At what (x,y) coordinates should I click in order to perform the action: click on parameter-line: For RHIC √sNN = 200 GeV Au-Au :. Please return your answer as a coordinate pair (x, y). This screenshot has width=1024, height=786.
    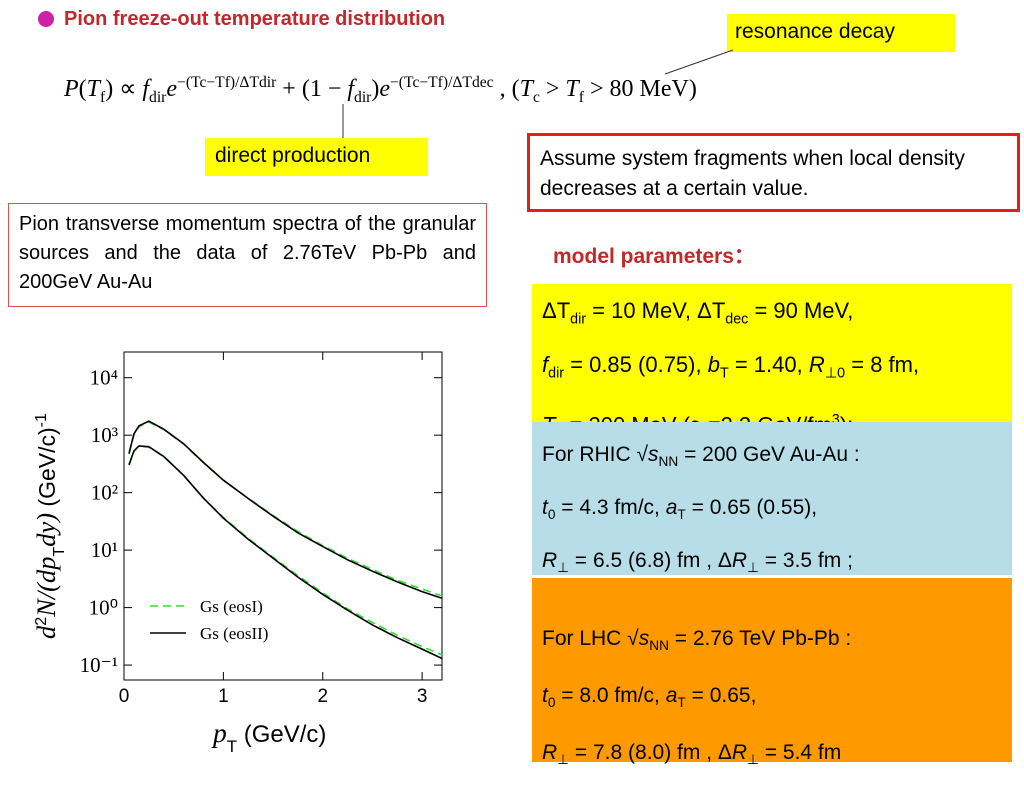
    Looking at the image, I should click on (777, 458).